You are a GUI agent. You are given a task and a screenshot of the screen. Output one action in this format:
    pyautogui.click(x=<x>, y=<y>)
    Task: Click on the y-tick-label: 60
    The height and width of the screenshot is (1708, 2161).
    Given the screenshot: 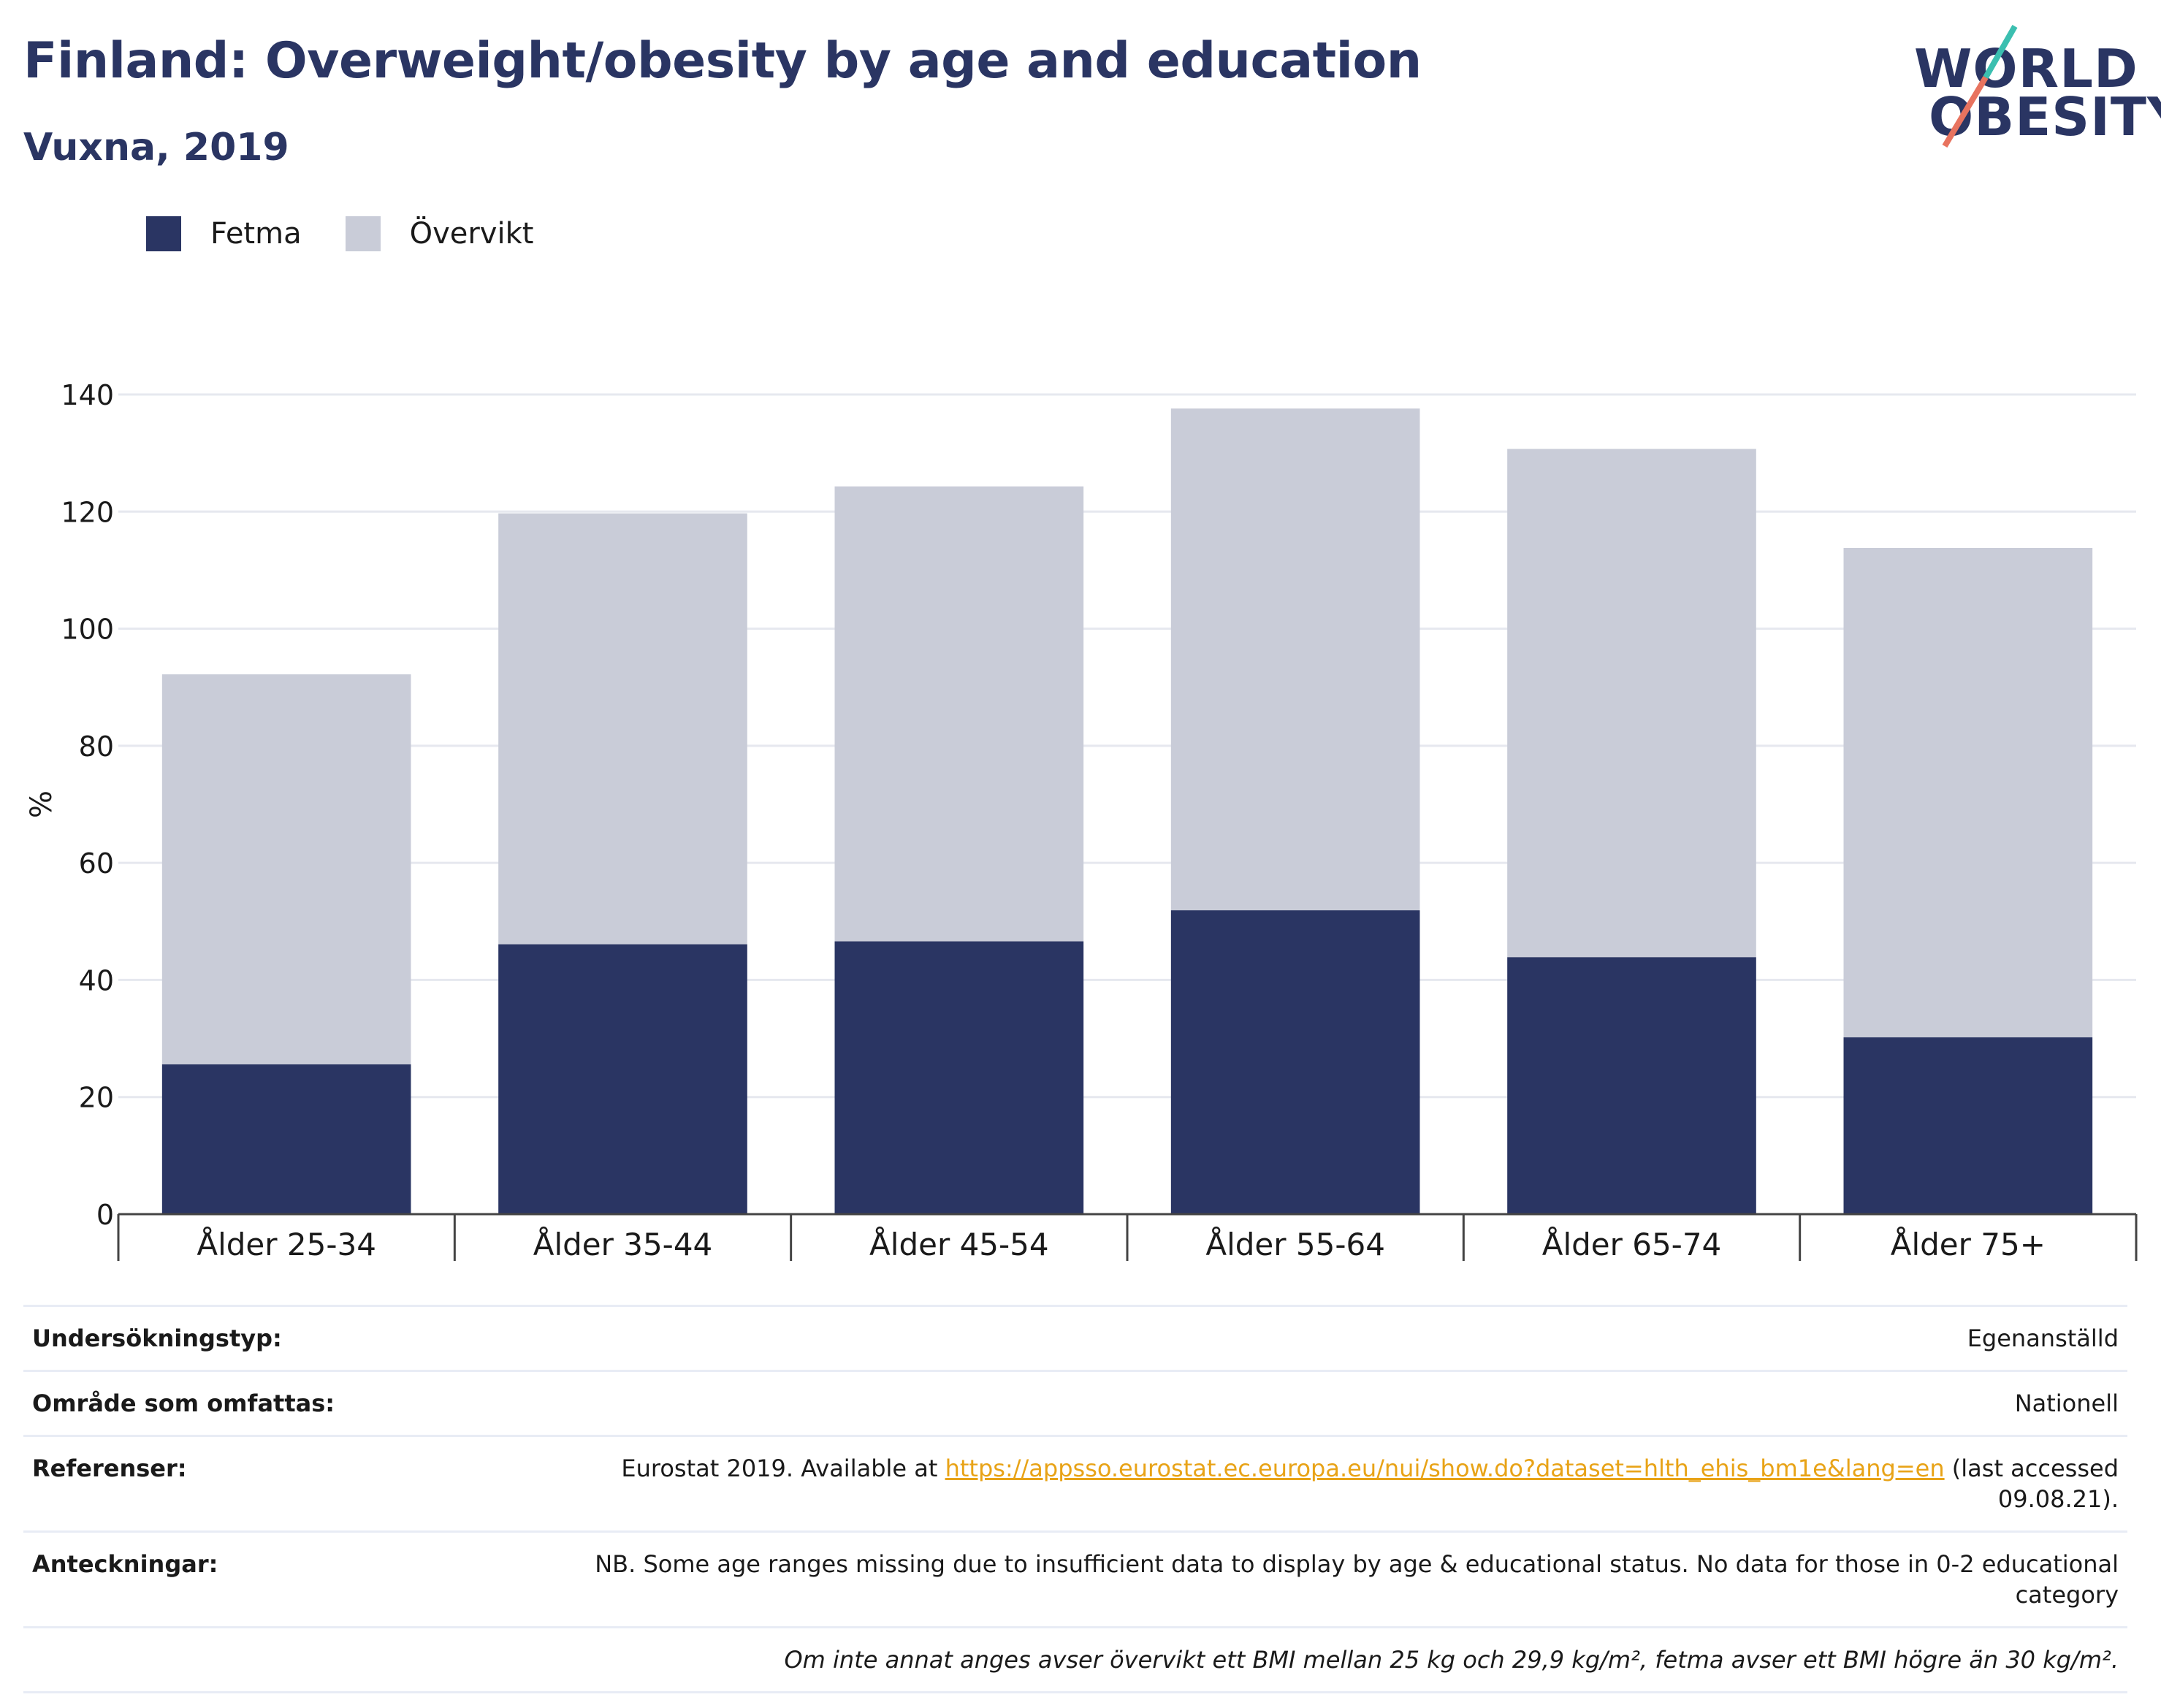 What is the action you would take?
    pyautogui.click(x=96, y=864)
    